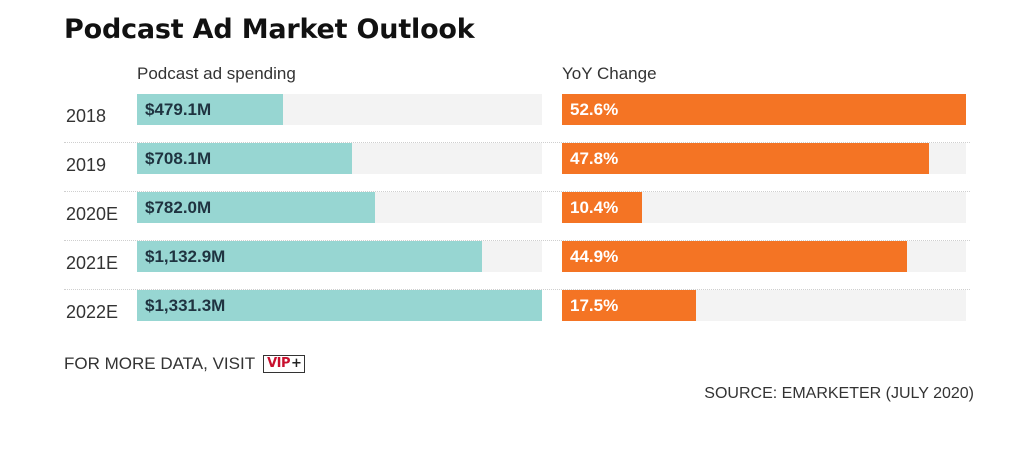 This screenshot has height=452, width=1011. I want to click on yoy-value-label: 47.8%, so click(594, 158).